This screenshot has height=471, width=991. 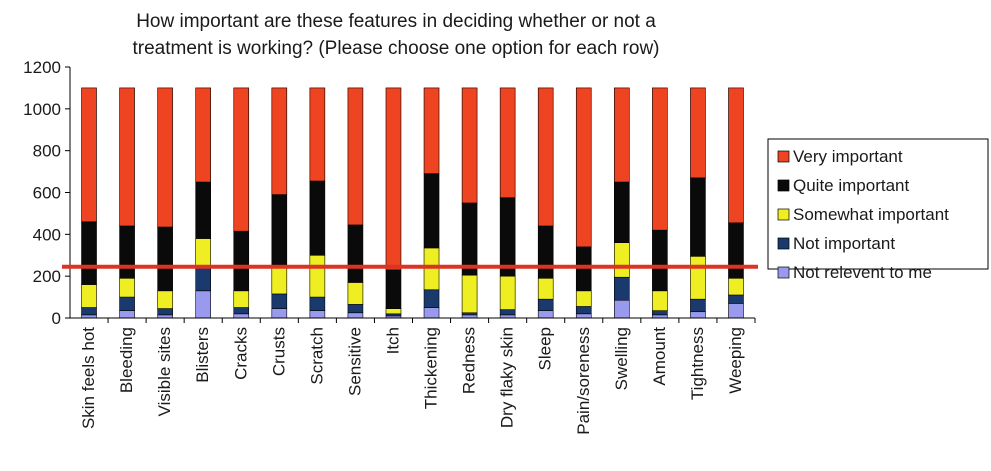 I want to click on legend-label: Not important, so click(x=844, y=243).